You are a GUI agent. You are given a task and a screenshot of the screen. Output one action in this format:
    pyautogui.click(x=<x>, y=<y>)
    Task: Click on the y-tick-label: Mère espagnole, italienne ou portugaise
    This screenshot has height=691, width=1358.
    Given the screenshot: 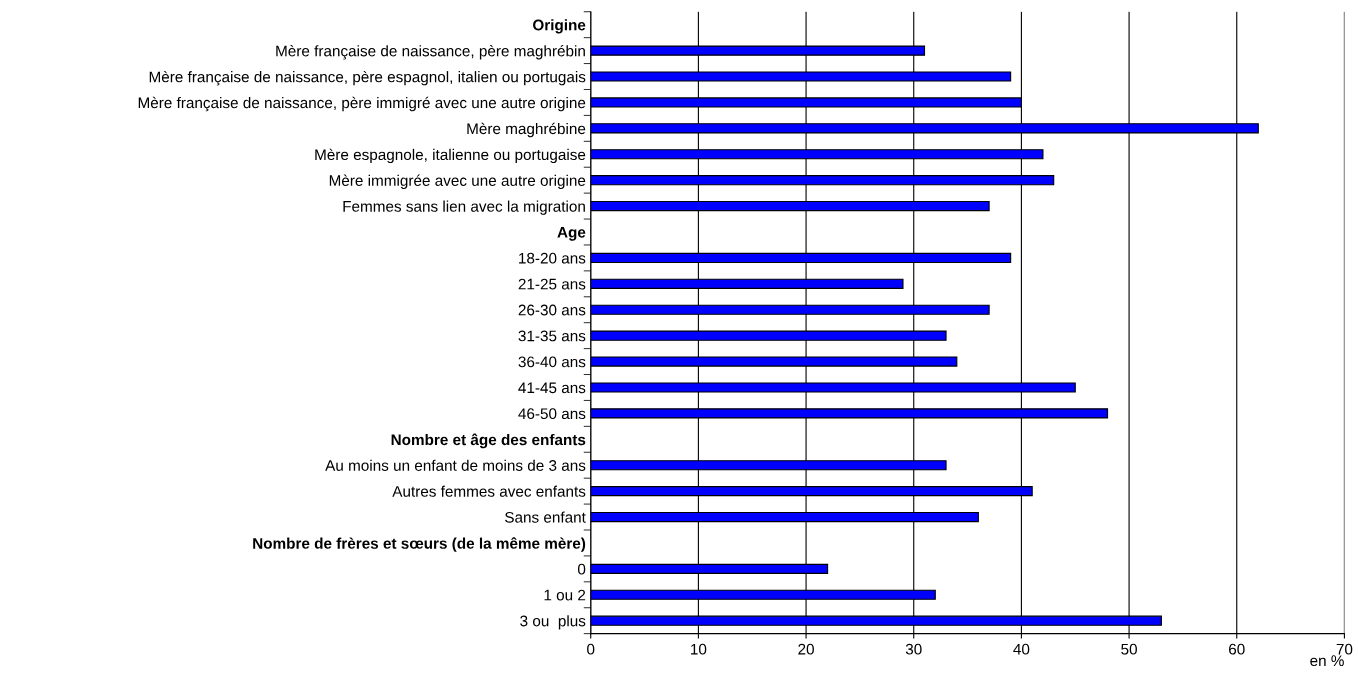 What is the action you would take?
    pyautogui.click(x=450, y=156)
    